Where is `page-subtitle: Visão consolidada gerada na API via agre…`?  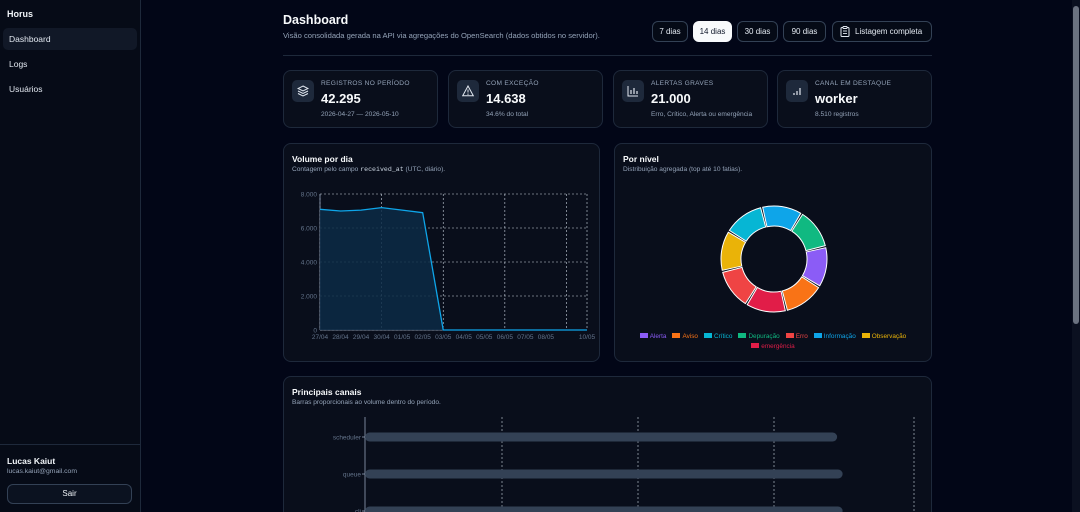 page-subtitle: Visão consolidada gerada na API via agre… is located at coordinates (441, 35).